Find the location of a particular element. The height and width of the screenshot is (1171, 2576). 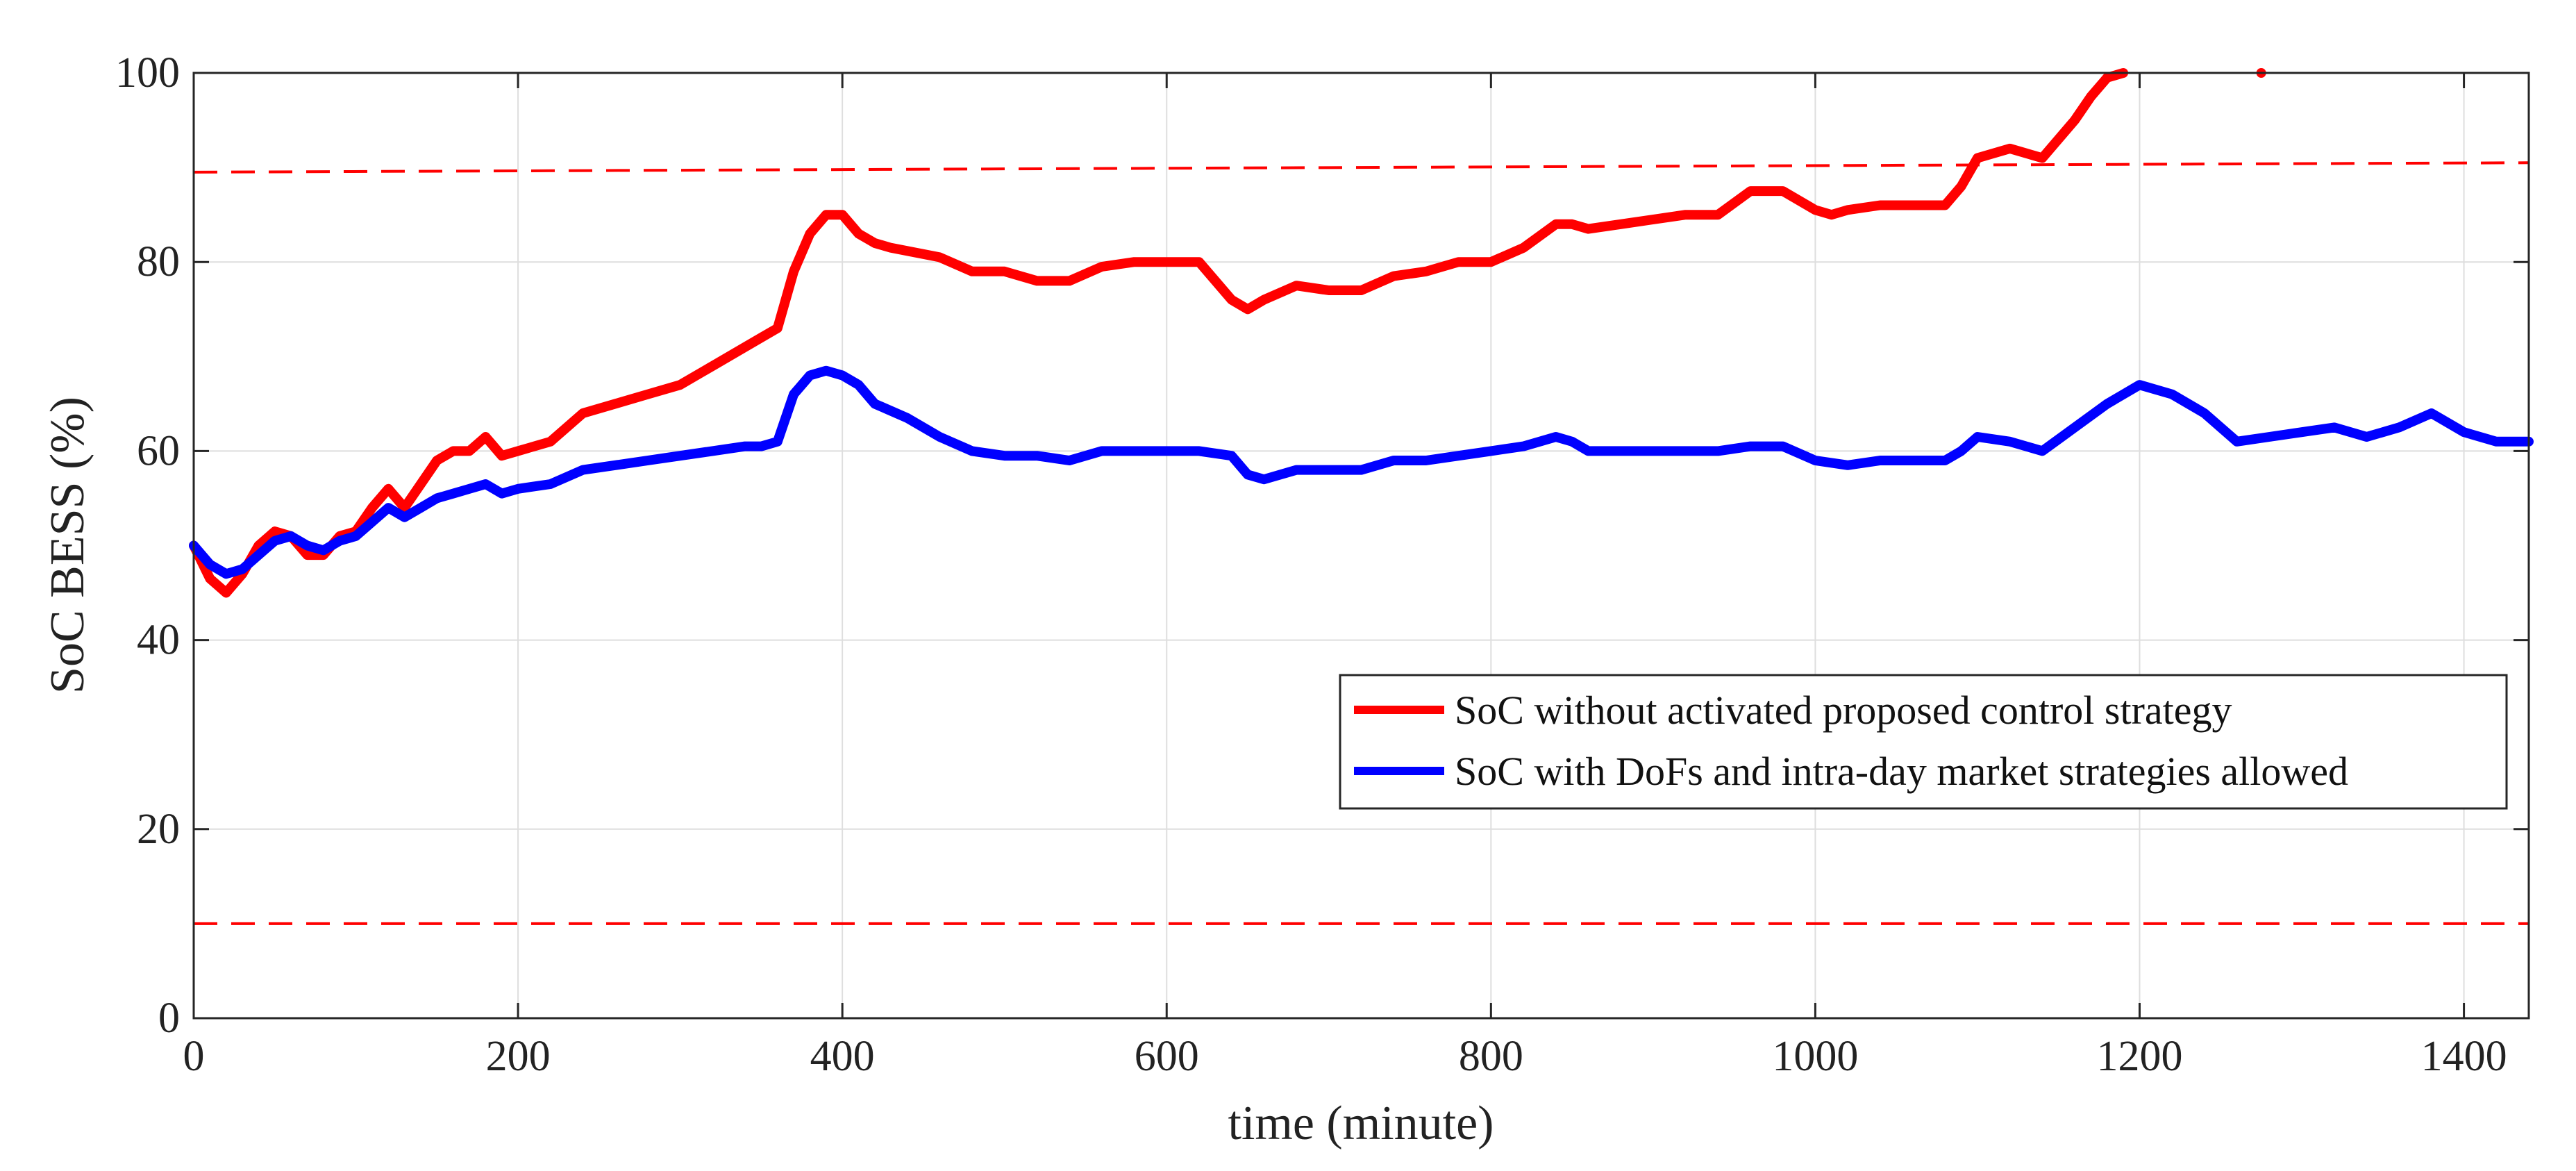

y-tick-label: 20 is located at coordinates (158, 829).